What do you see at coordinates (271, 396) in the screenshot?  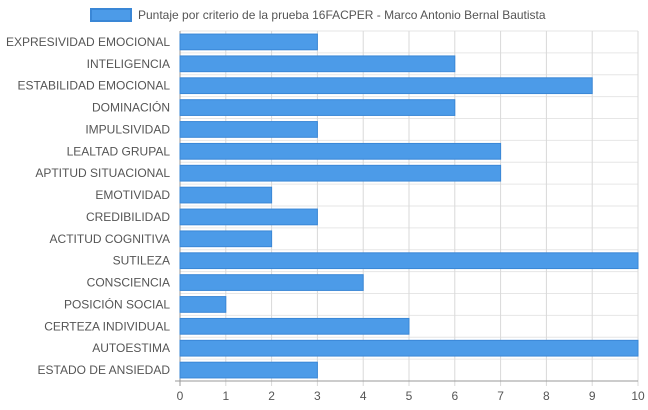 I see `x-tick-label: 2` at bounding box center [271, 396].